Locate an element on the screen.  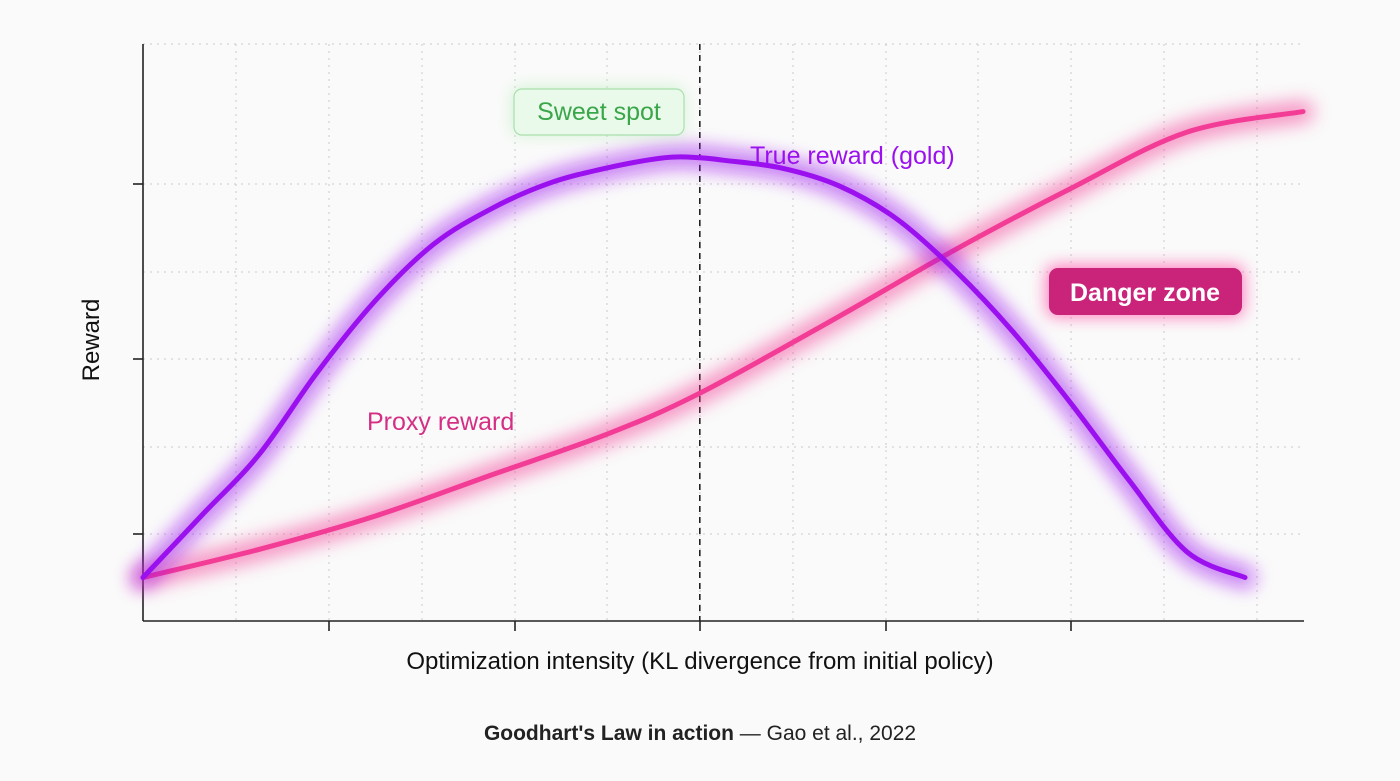
sweet-spot-annotation: Sweet spot is located at coordinates (598, 111).